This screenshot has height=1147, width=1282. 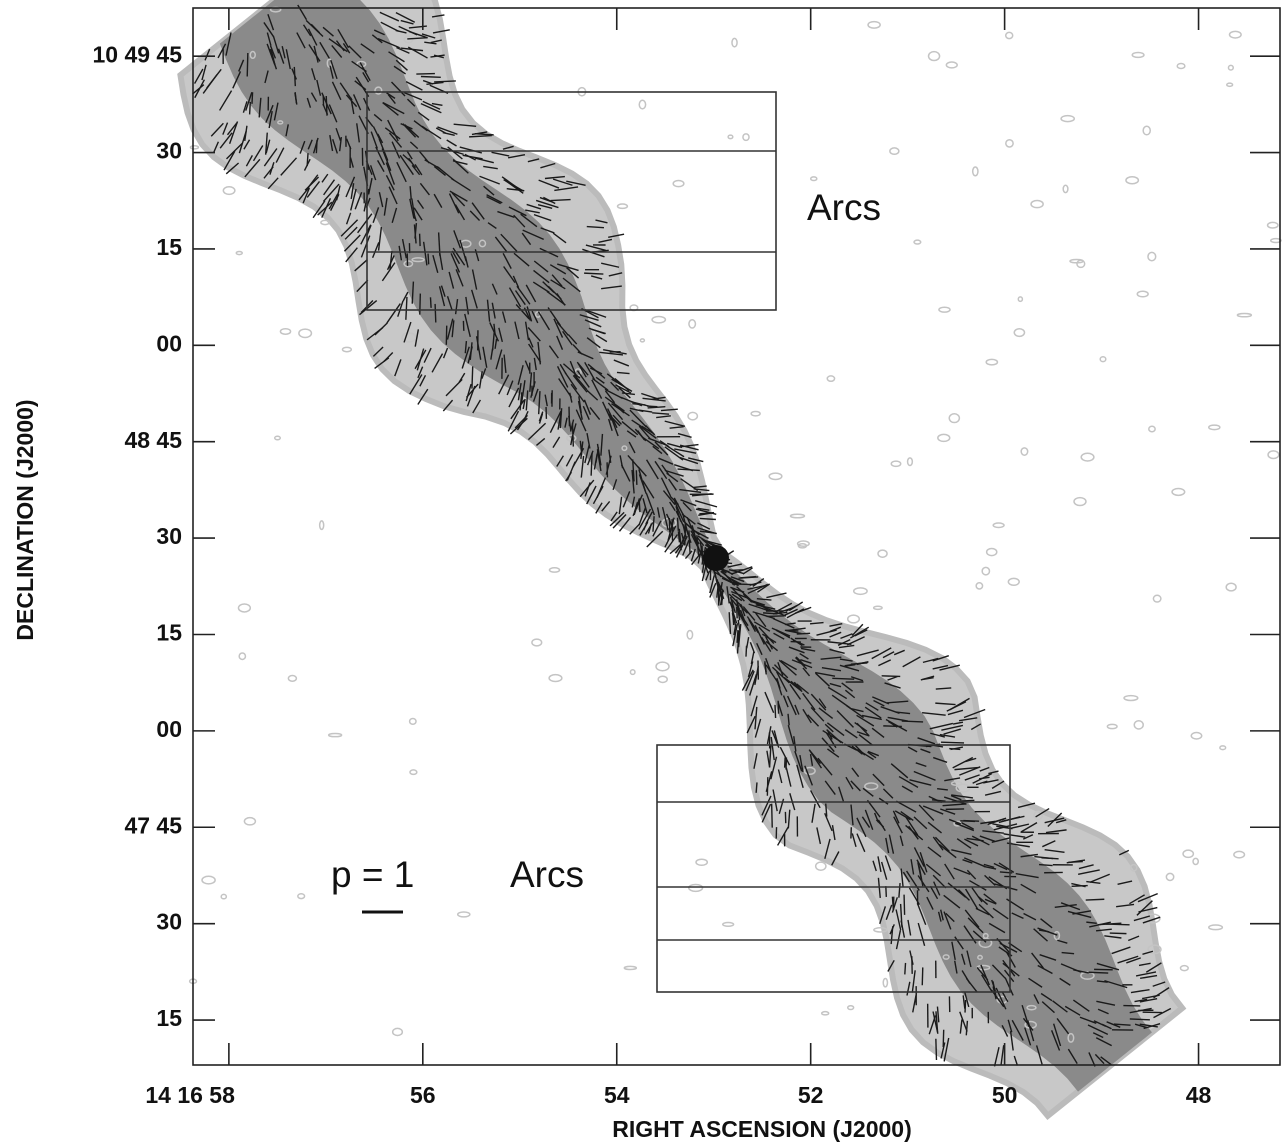 I want to click on y-tick-label: 15, so click(x=169, y=633).